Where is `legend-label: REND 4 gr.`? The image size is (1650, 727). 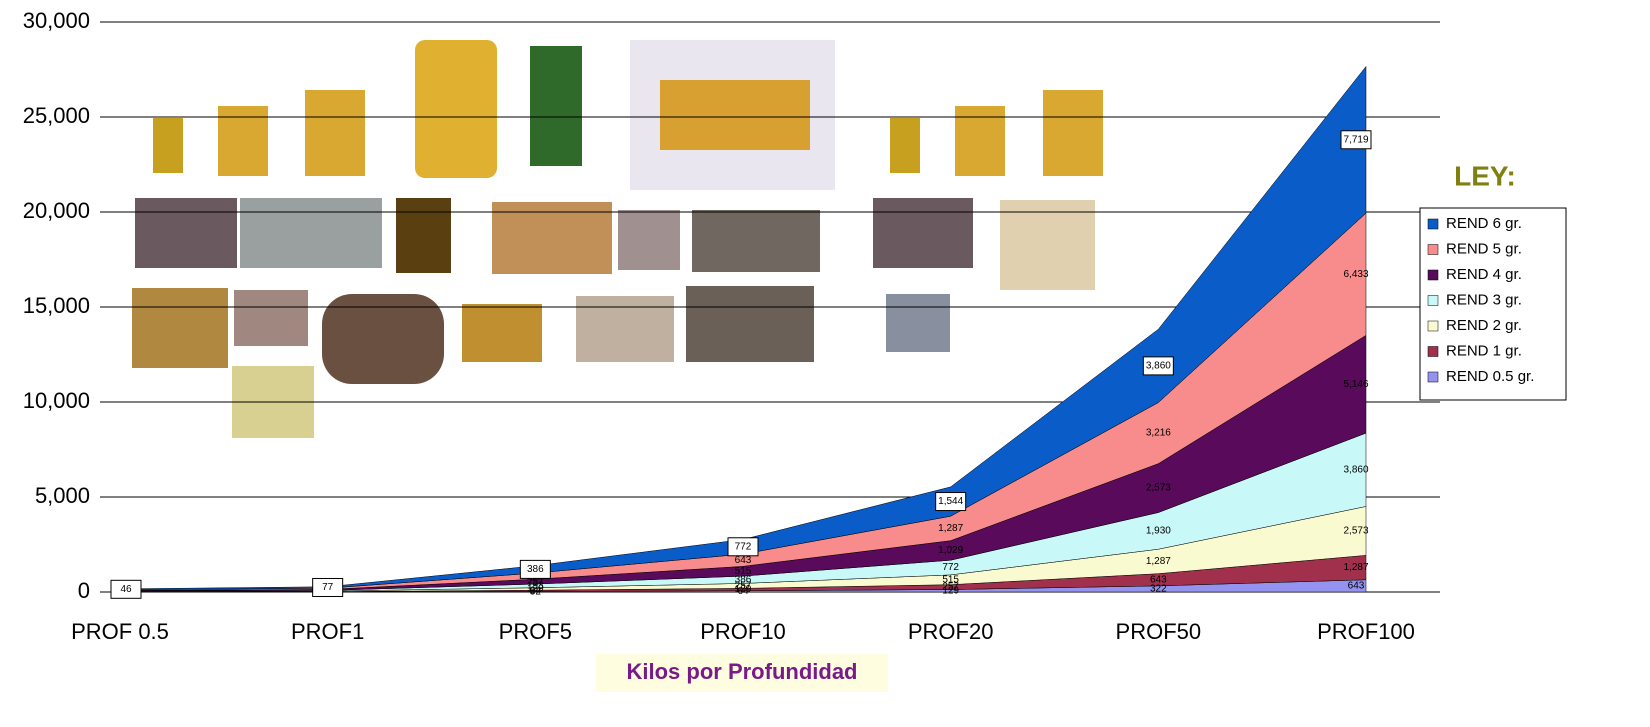 legend-label: REND 4 gr. is located at coordinates (1484, 274).